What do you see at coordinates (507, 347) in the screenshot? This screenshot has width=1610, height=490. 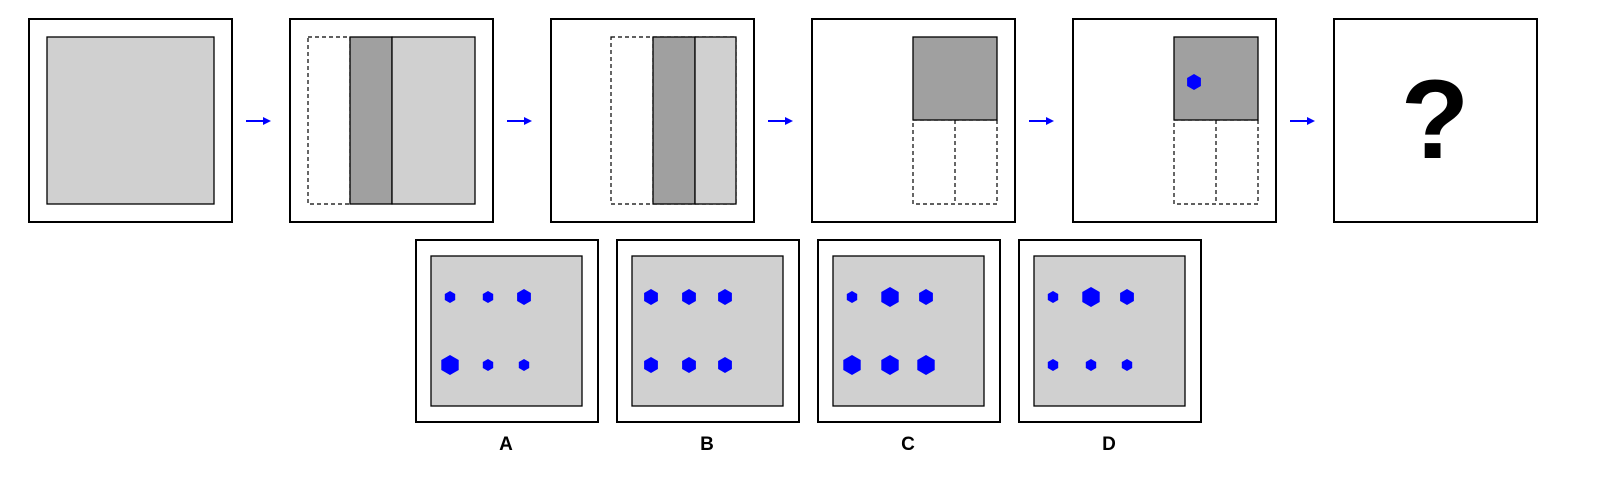 I see `option-a: A` at bounding box center [507, 347].